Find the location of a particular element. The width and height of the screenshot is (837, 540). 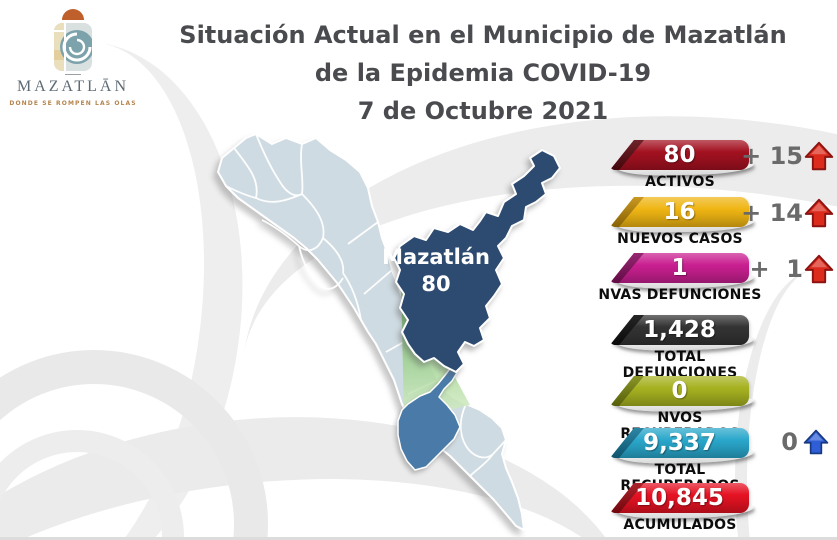

stat-row-activos: 80 ACTIVOS is located at coordinates (680, 165).